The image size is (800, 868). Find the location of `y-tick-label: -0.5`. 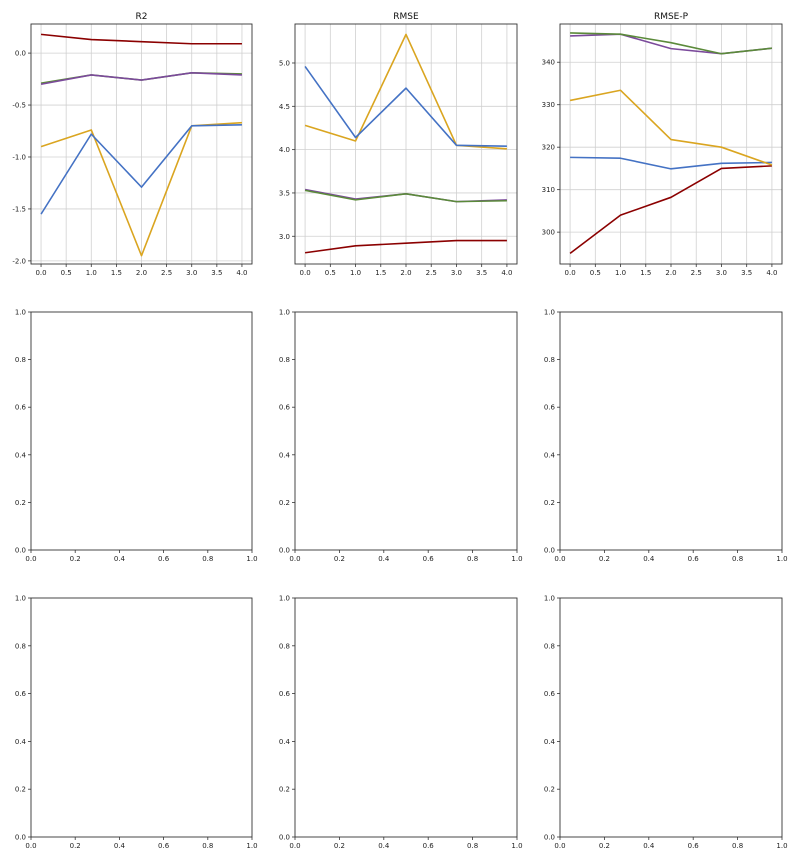

y-tick-label: -0.5 is located at coordinates (19, 106).